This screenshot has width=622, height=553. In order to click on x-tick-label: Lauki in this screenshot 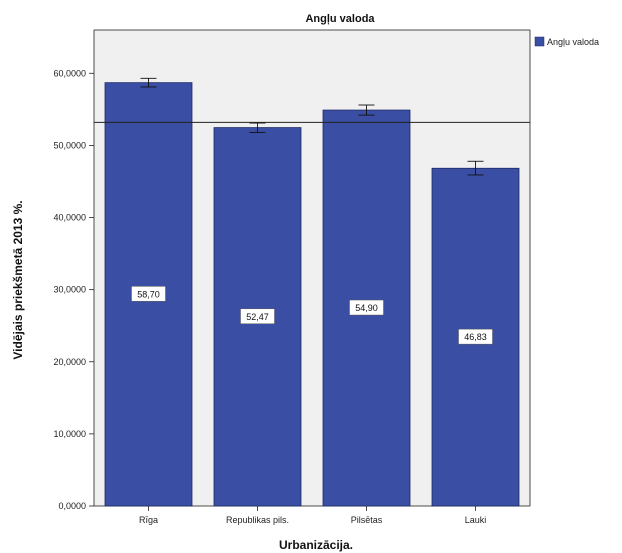, I will do `click(476, 520)`.